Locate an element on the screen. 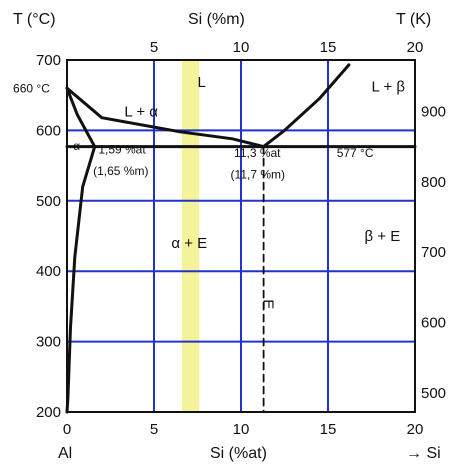 This screenshot has height=465, width=463. x-top-tick-label: 5 is located at coordinates (154, 47).